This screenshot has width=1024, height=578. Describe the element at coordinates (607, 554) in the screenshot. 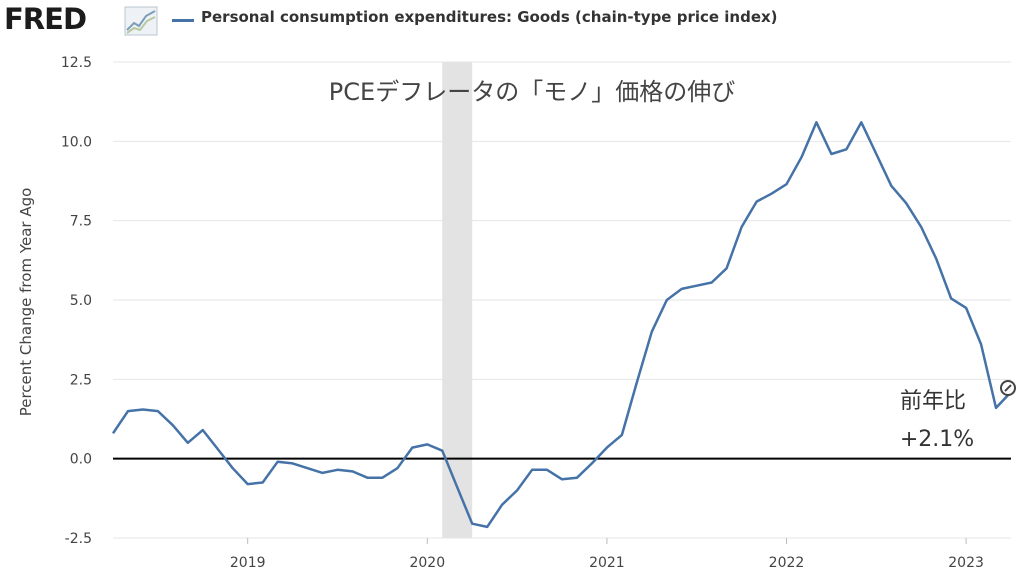

I see `x-axis-tick-labels: 2019 2020 2021 2022 2023` at that location.